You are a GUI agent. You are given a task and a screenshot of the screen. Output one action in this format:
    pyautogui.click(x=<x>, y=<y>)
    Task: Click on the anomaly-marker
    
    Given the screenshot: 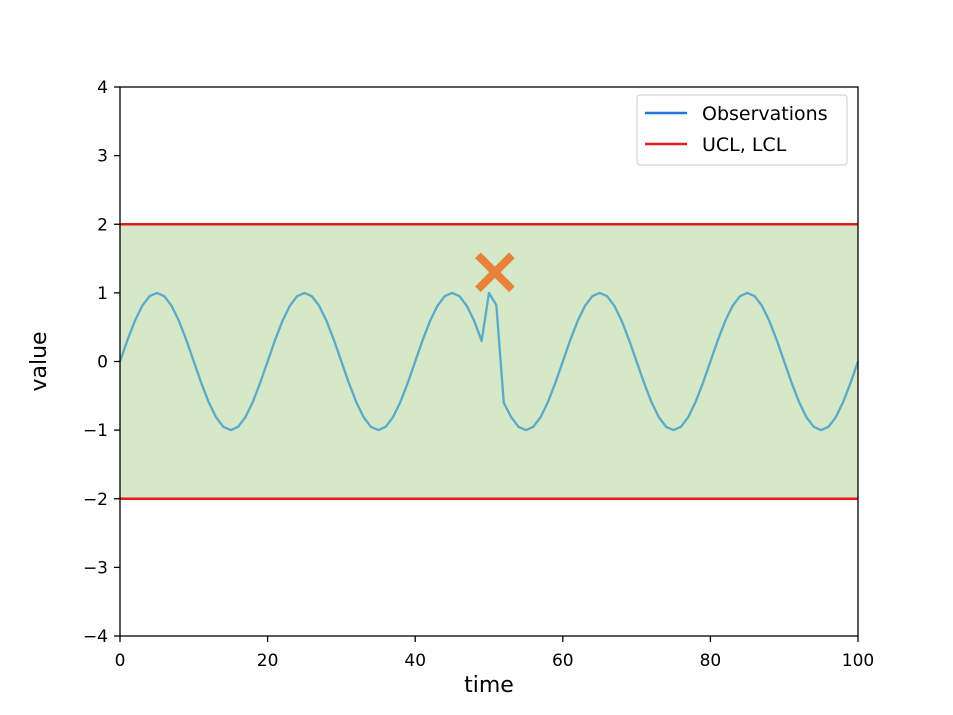 What is the action you would take?
    pyautogui.click(x=495, y=272)
    